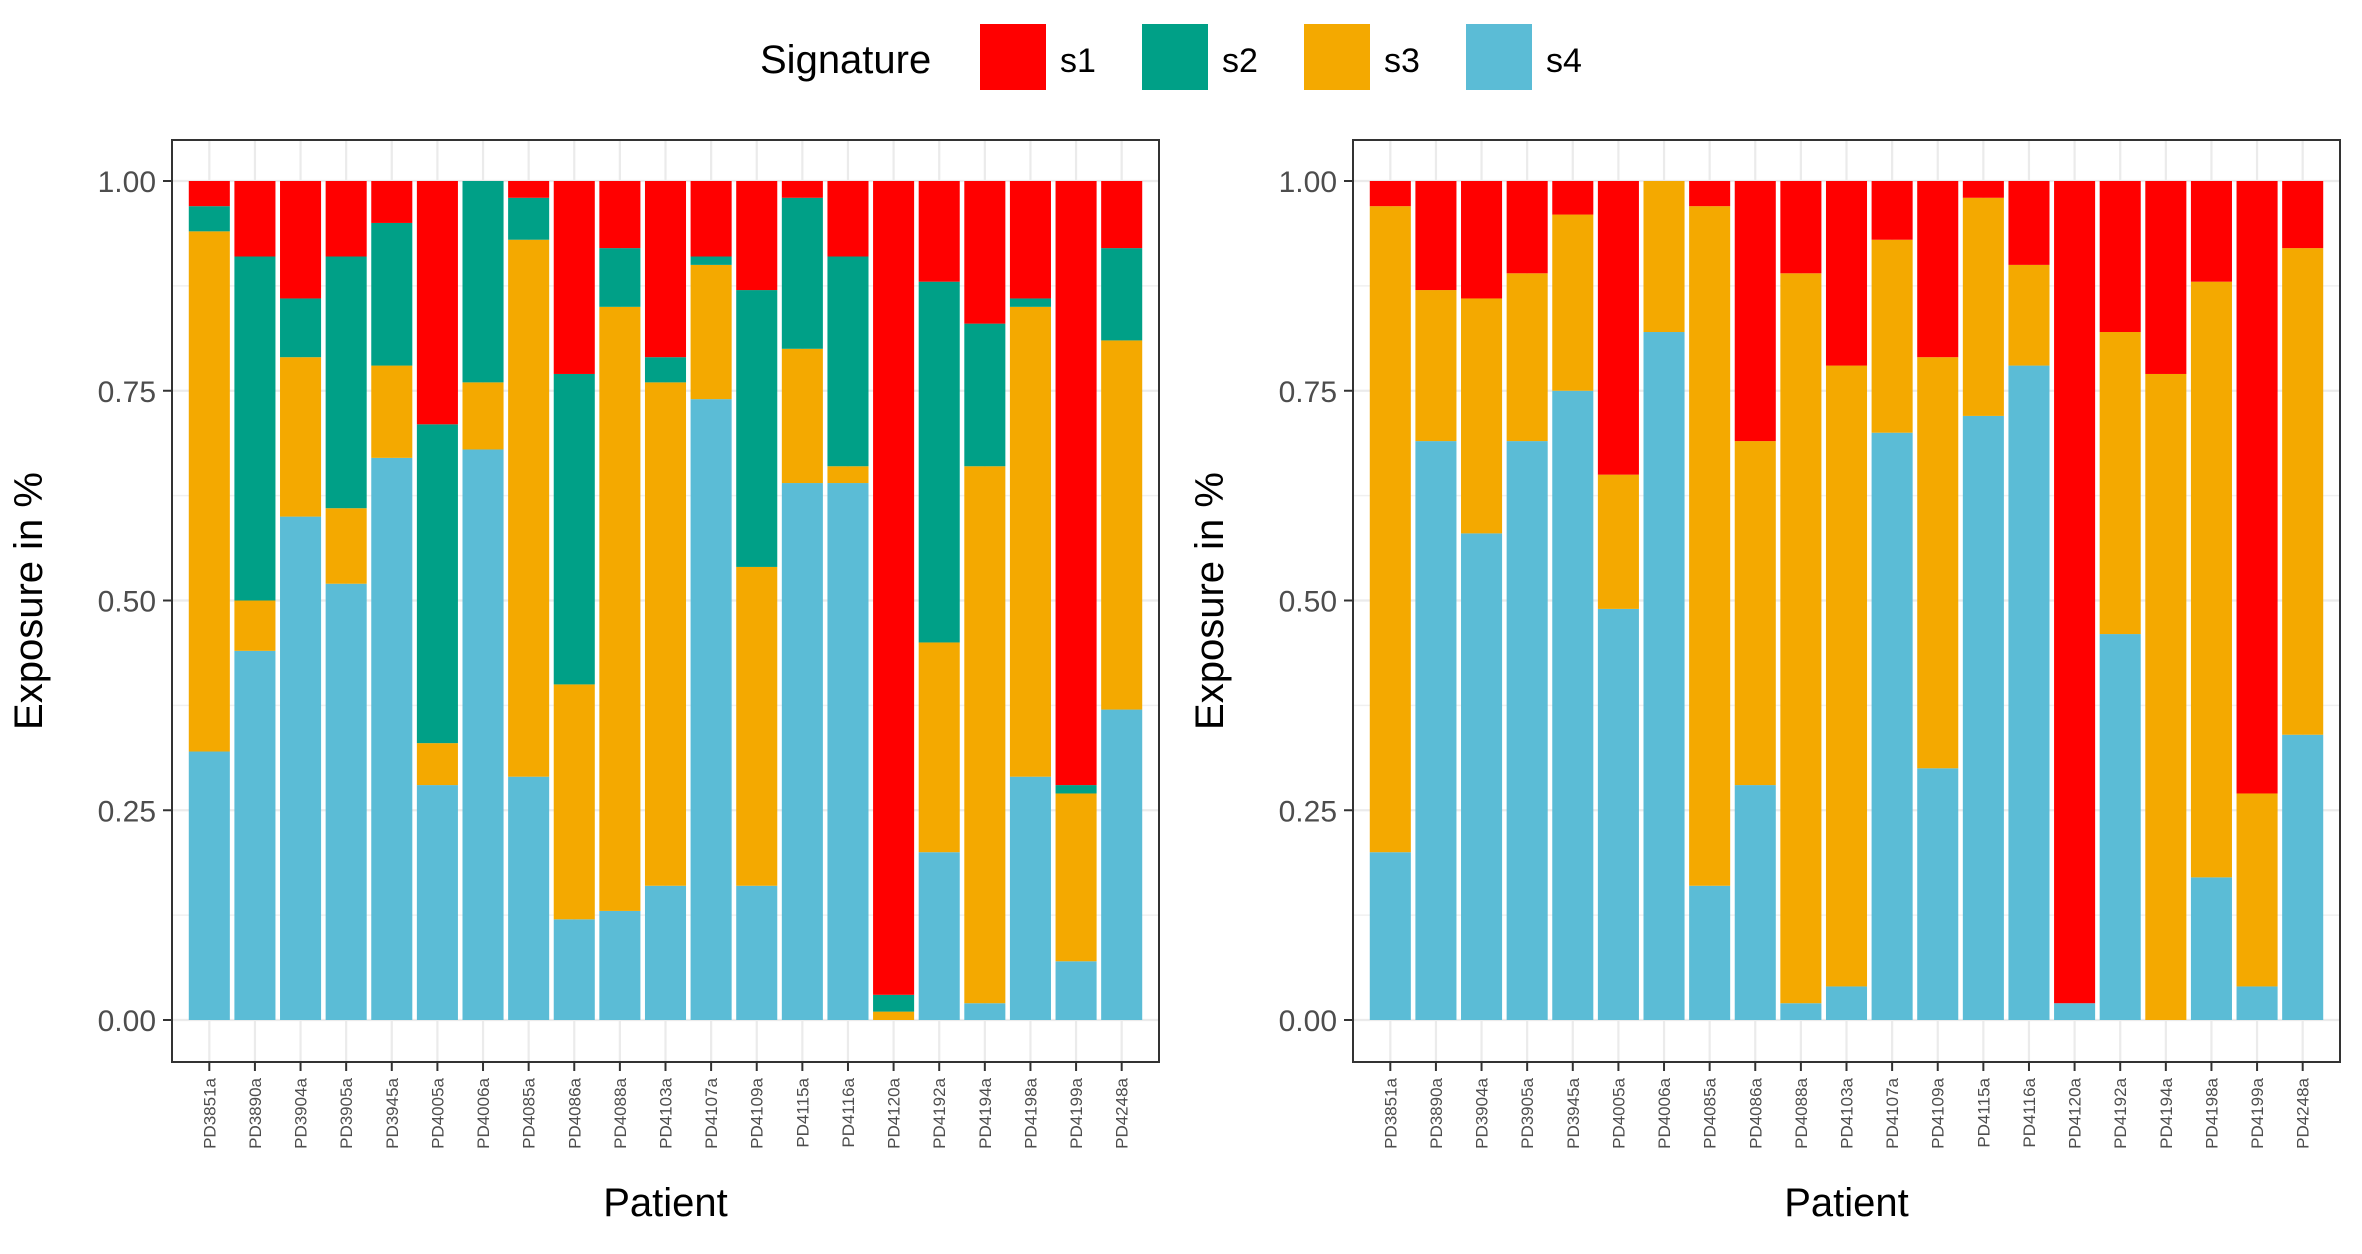  Describe the element at coordinates (2029, 1112) in the screenshot. I see `x-tick-label: PD4116a` at that location.